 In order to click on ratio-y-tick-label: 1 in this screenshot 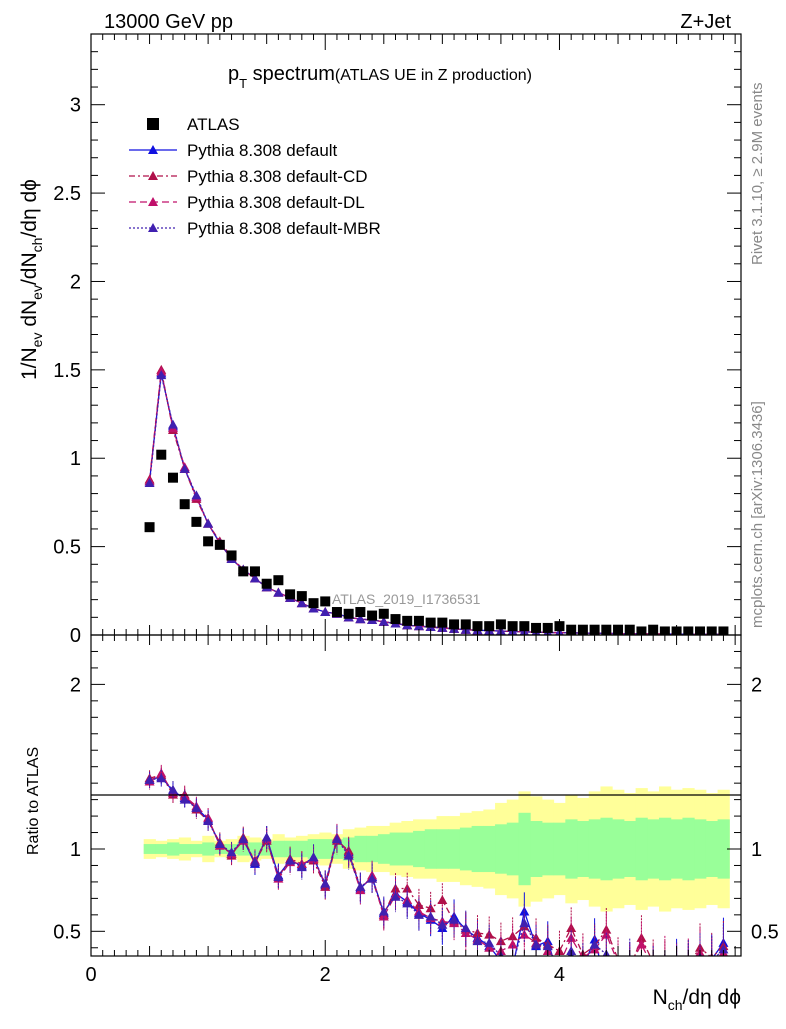, I will do `click(75, 850)`.